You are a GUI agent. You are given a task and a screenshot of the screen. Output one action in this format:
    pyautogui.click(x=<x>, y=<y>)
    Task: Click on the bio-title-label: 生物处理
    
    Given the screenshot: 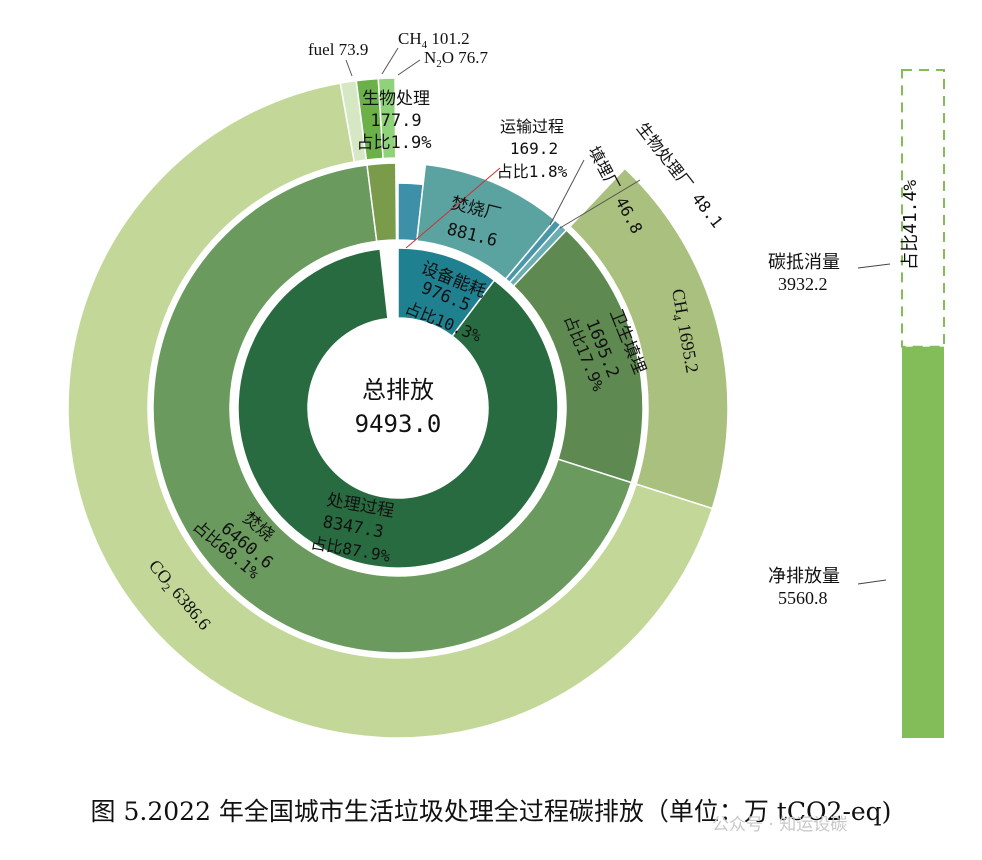 What is the action you would take?
    pyautogui.click(x=396, y=99)
    